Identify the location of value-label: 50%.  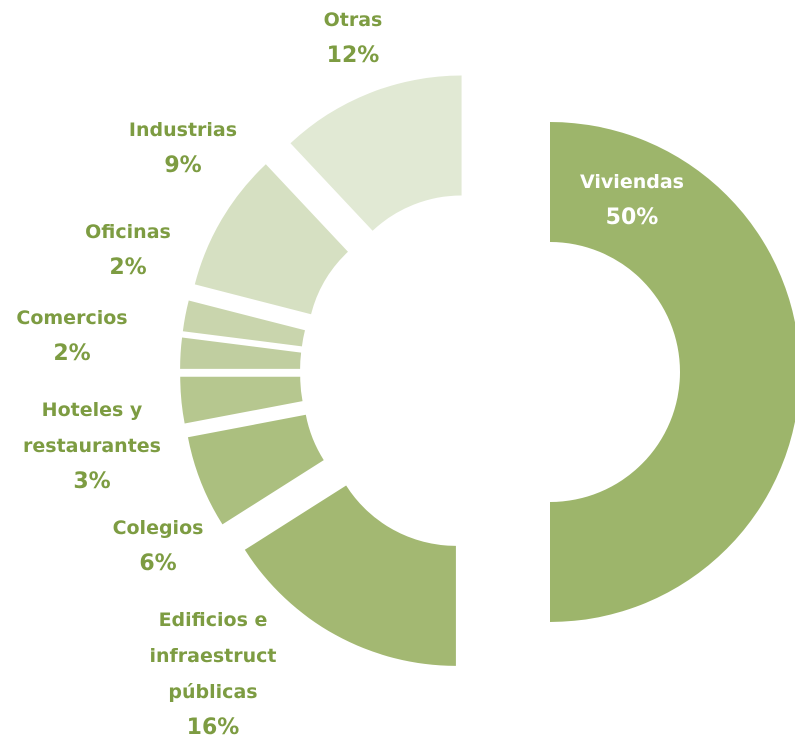
(632, 217).